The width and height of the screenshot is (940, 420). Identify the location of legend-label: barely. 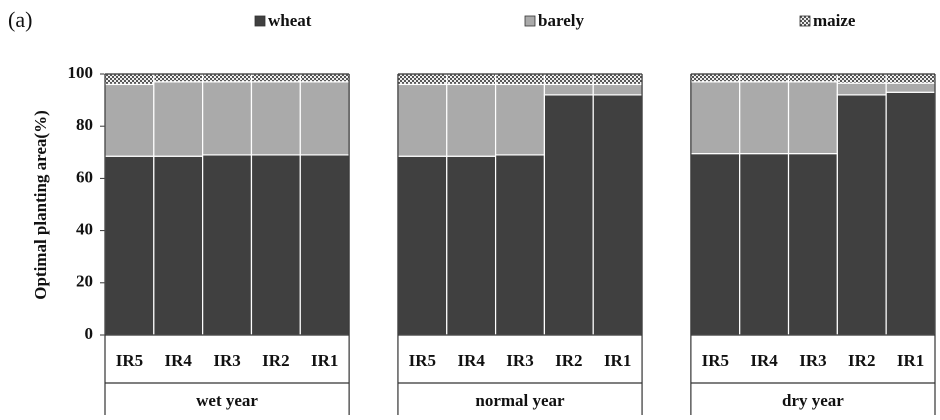
(561, 20).